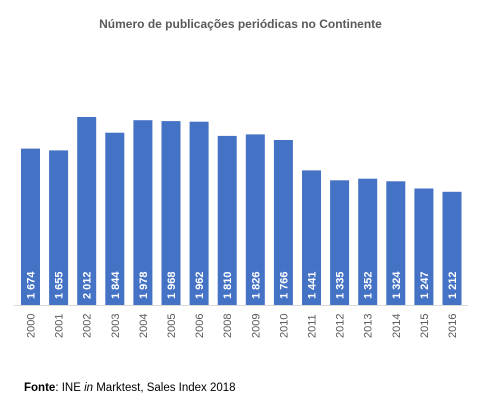  I want to click on data-label-2014: 1 324, so click(397, 285).